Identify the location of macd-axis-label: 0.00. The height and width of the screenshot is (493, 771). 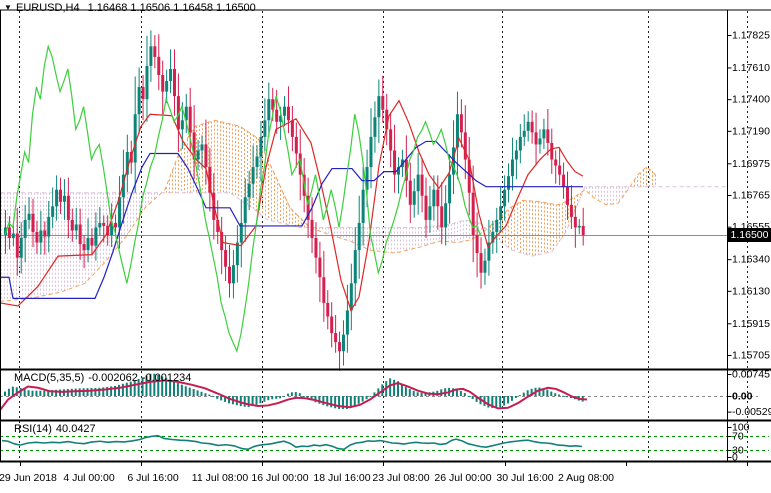
(742, 397).